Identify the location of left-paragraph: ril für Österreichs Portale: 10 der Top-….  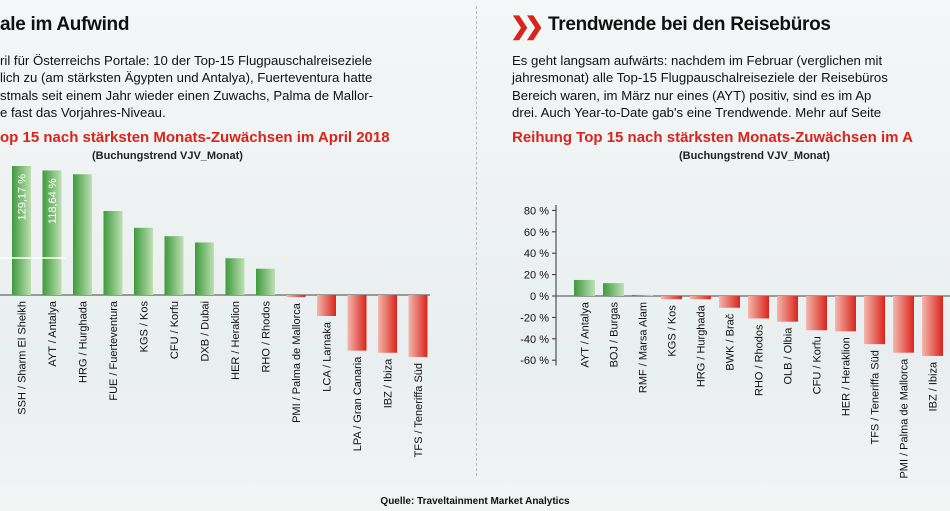
(186, 87).